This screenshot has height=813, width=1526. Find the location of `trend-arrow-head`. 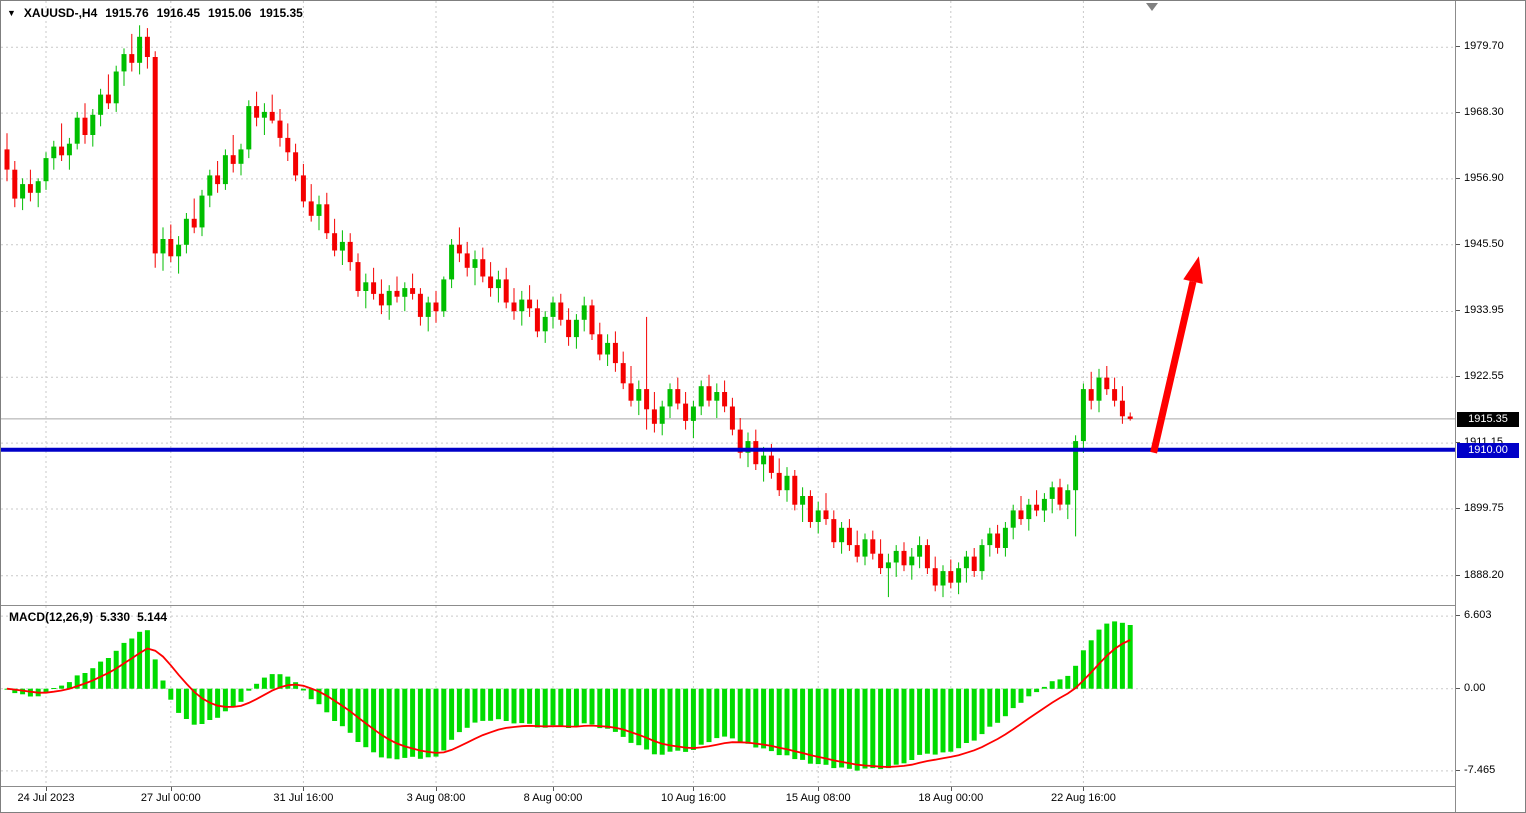

trend-arrow-head is located at coordinates (1193, 270).